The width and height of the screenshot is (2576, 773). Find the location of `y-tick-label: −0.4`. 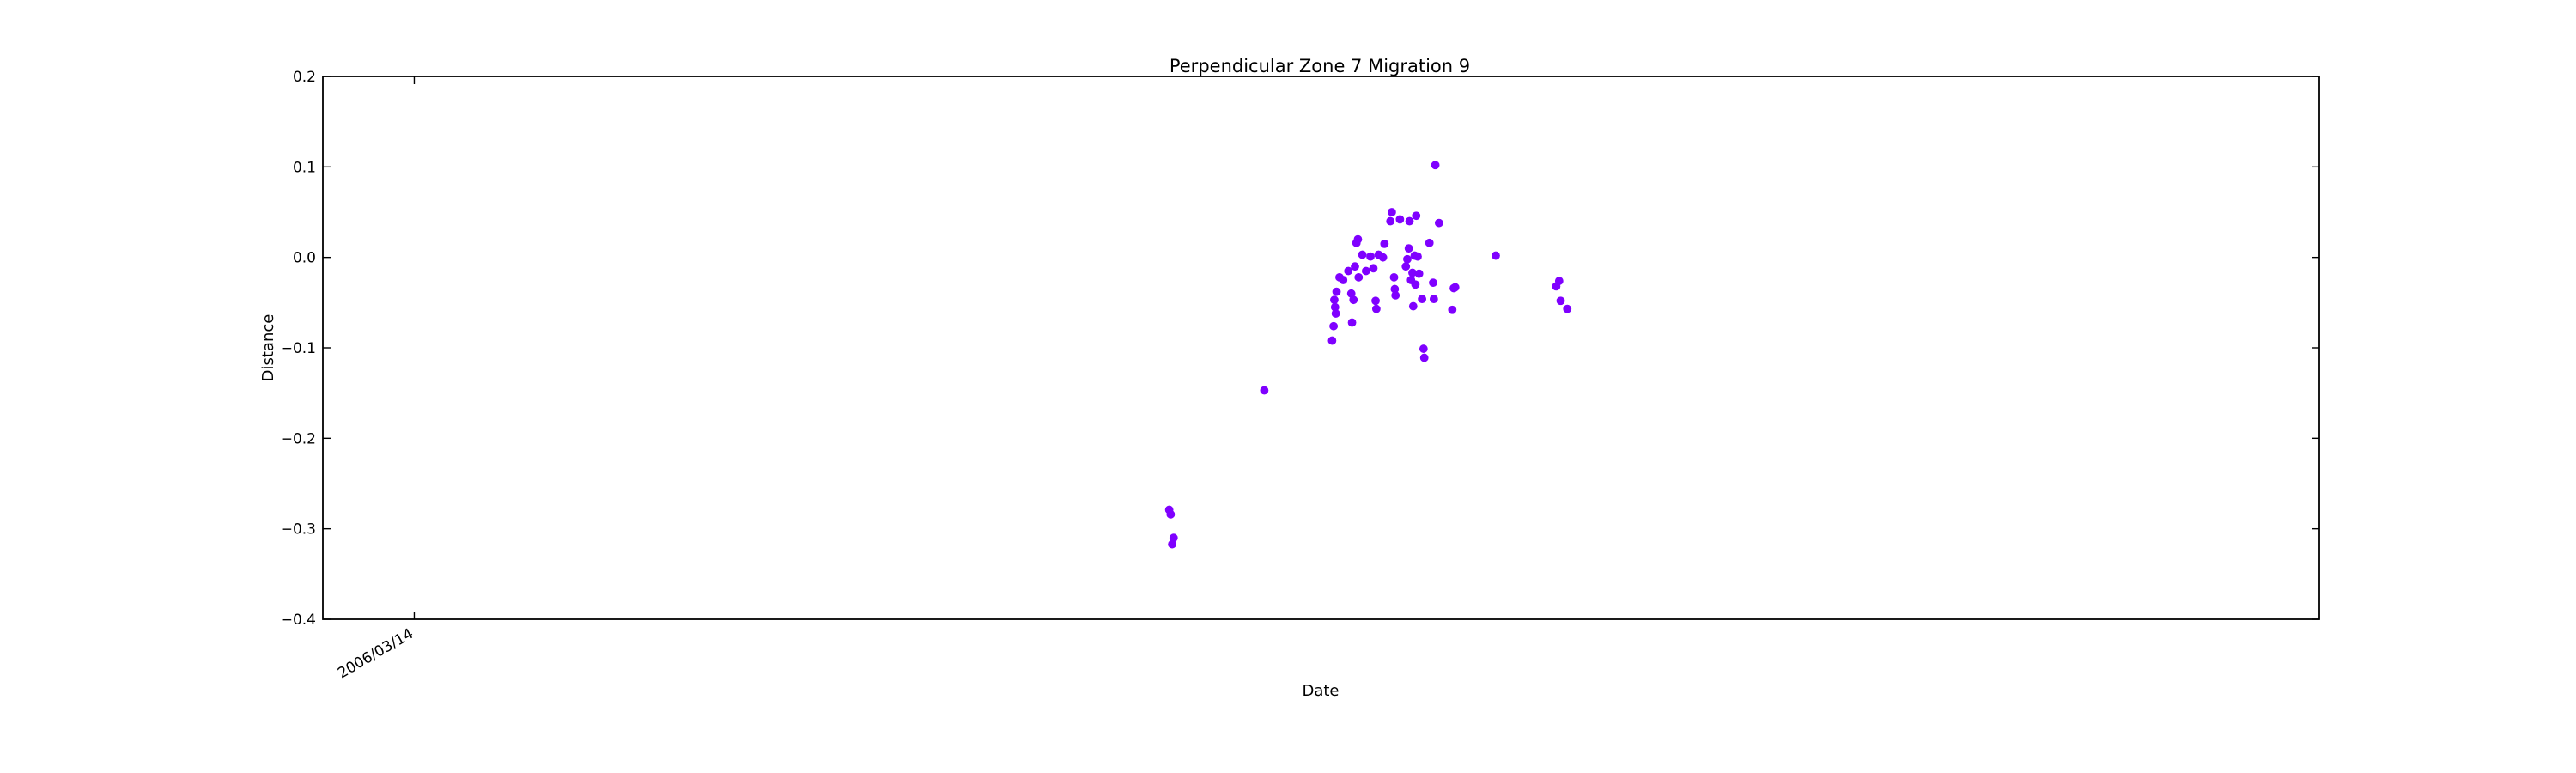

y-tick-label: −0.4 is located at coordinates (298, 620).